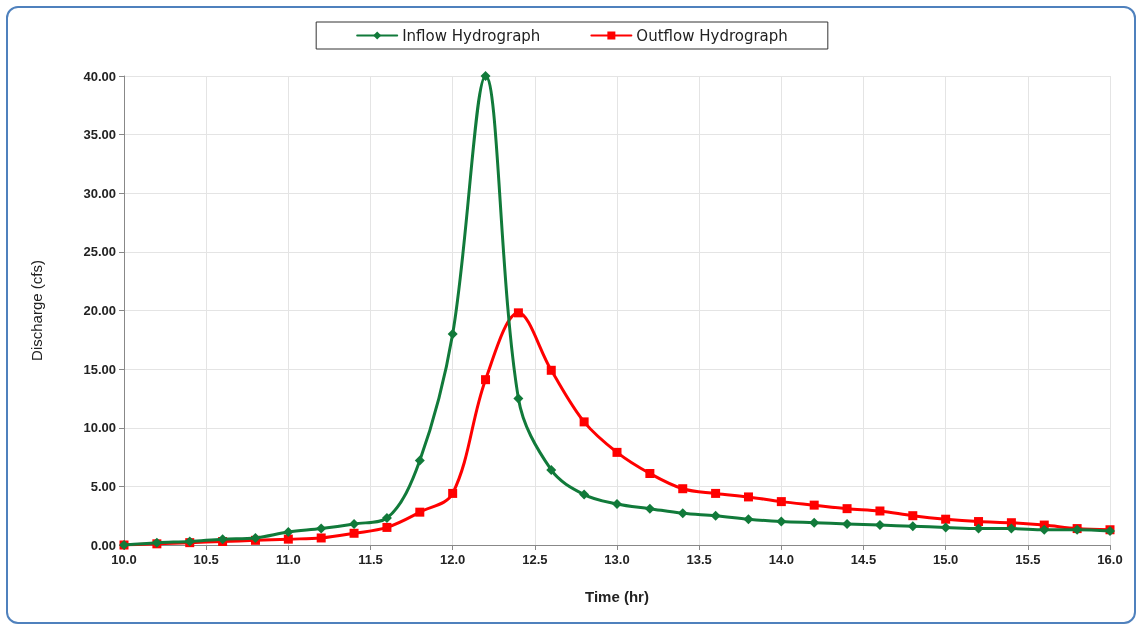 This screenshot has width=1144, height=632. Describe the element at coordinates (99, 428) in the screenshot. I see `y-tick-label: 10.00` at that location.